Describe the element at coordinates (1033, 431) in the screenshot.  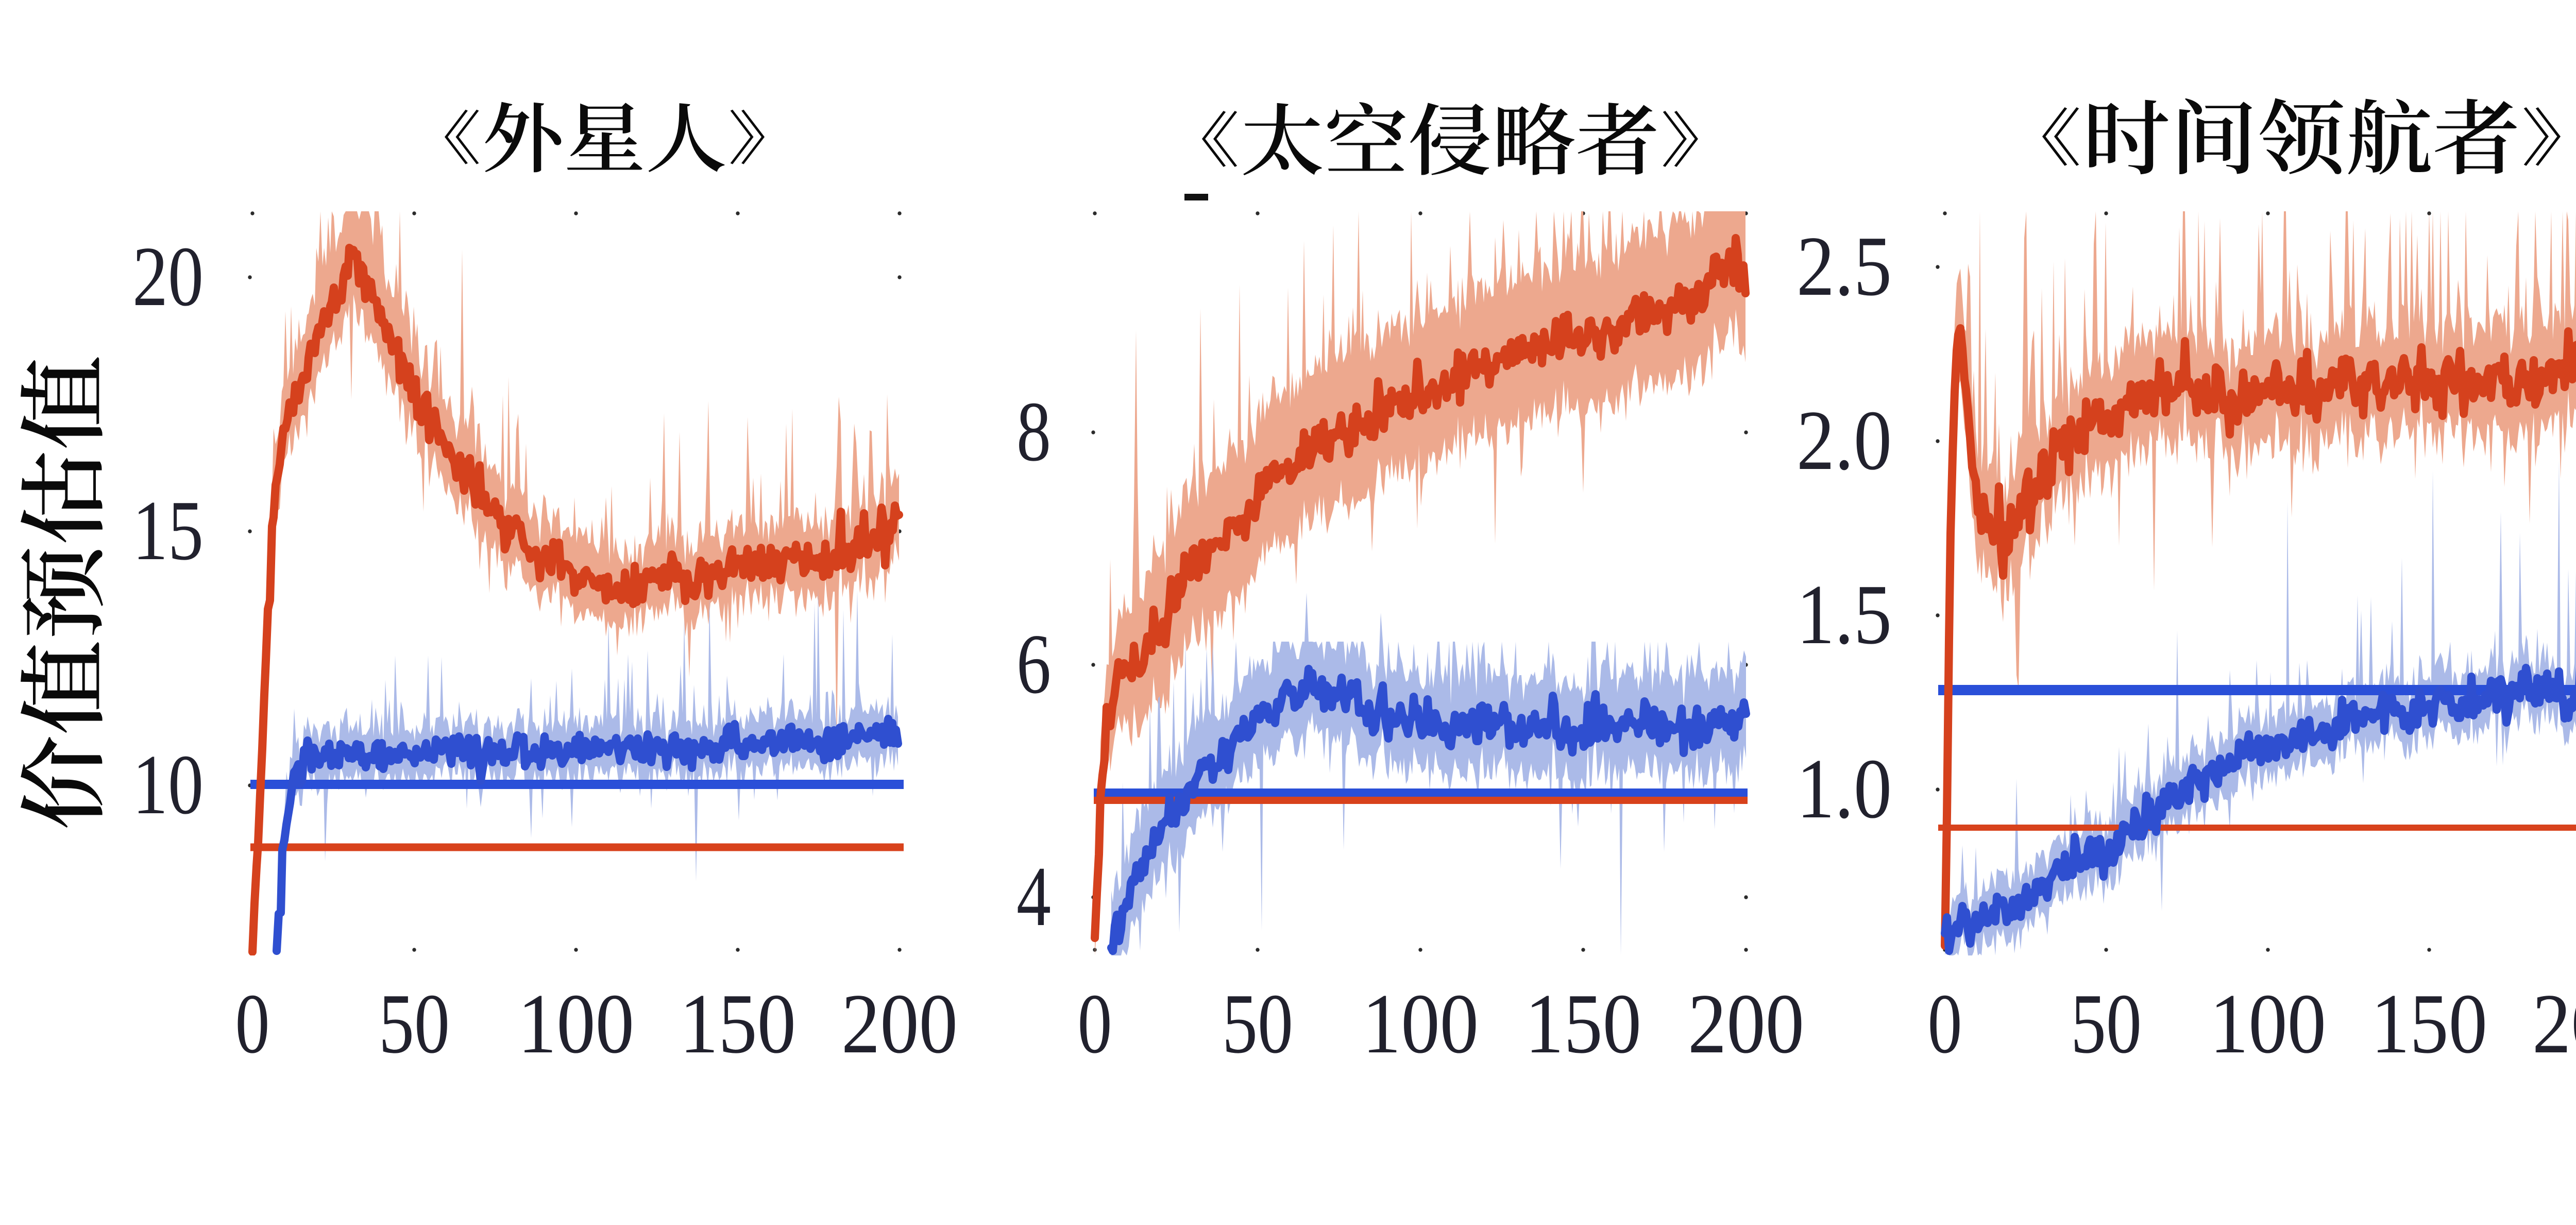
I see `svg-text: 8` at that location.